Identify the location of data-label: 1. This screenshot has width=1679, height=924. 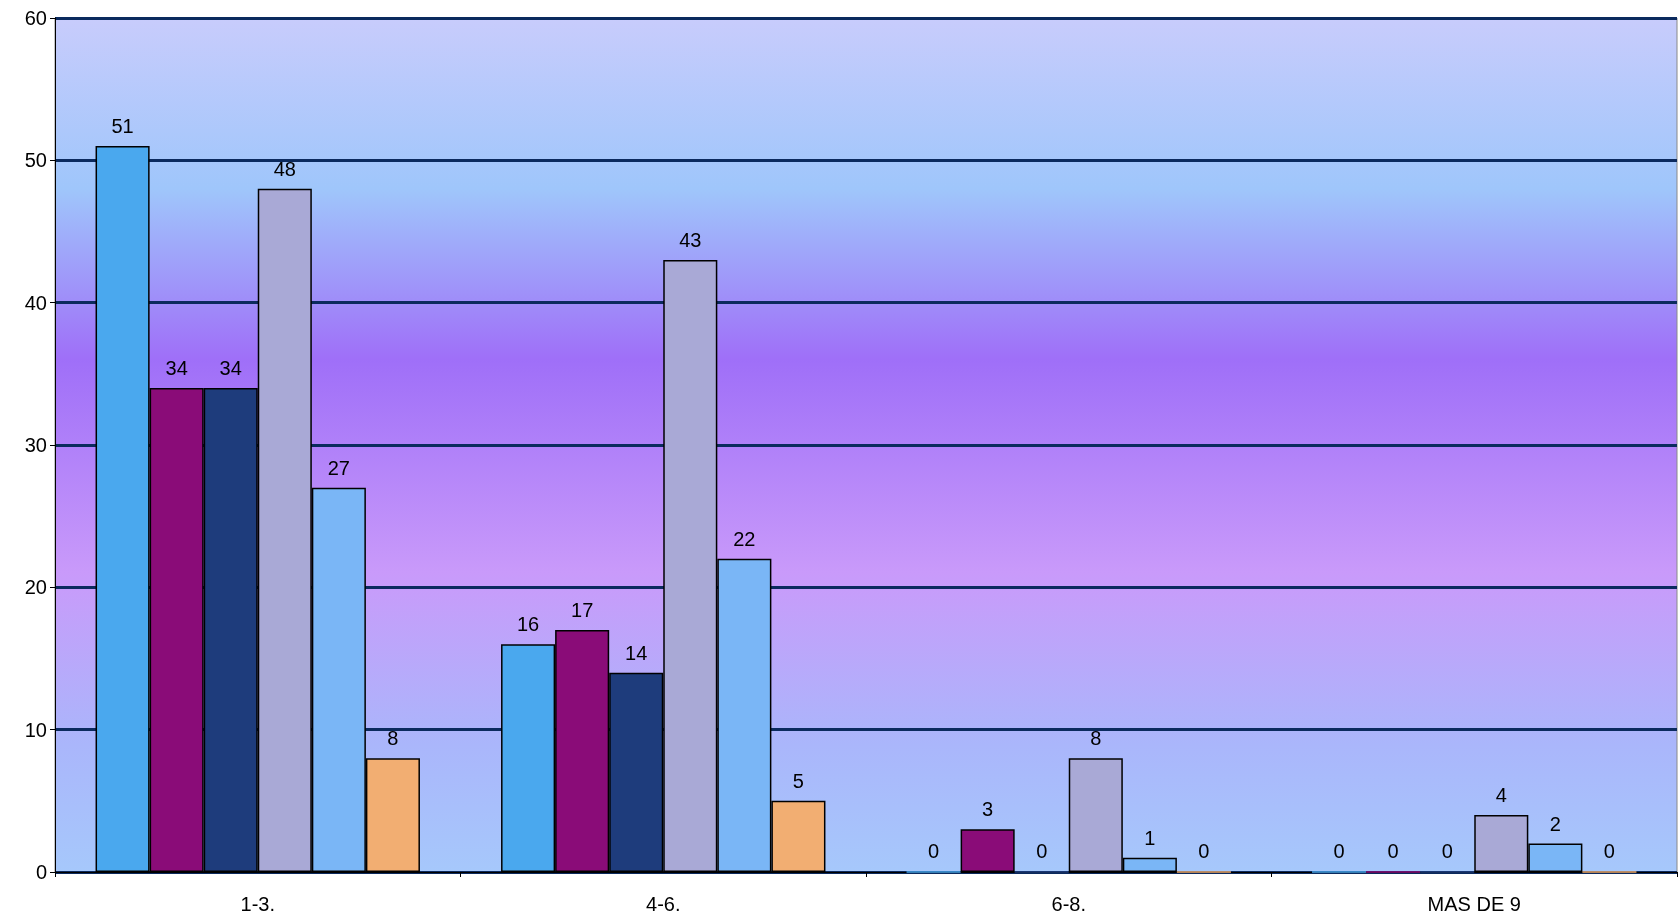
(1150, 837).